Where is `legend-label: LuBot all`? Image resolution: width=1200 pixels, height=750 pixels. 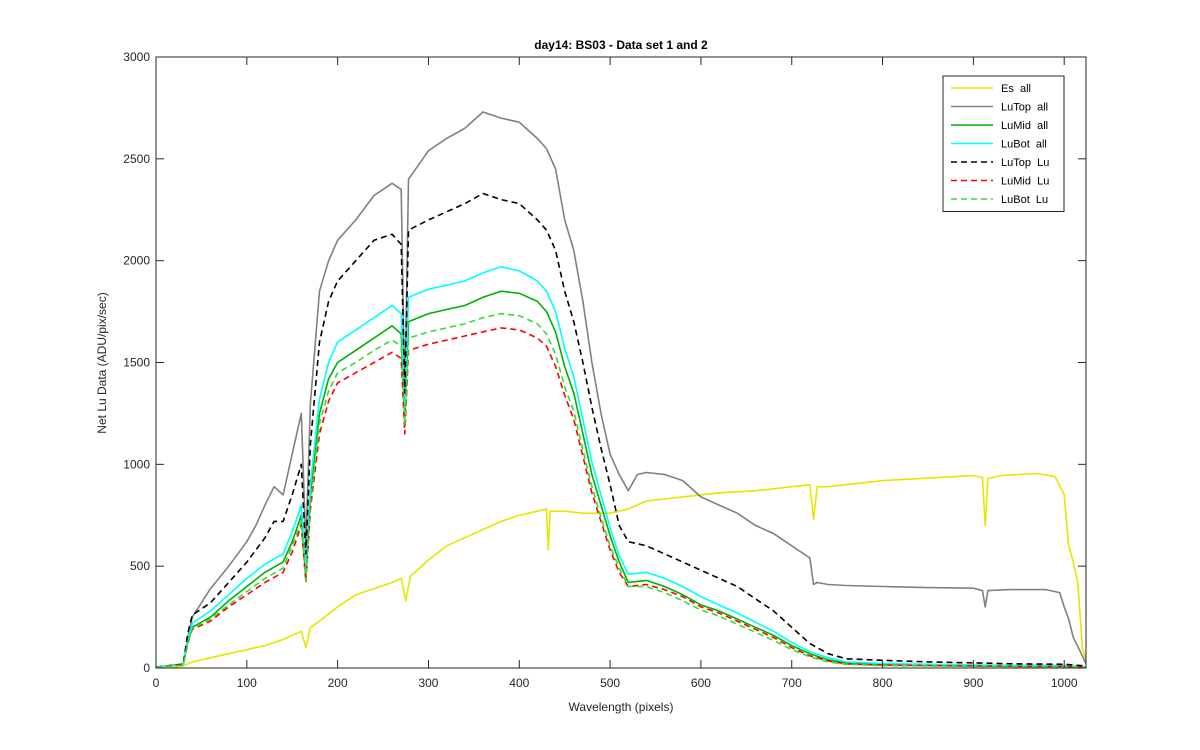 legend-label: LuBot all is located at coordinates (1024, 145).